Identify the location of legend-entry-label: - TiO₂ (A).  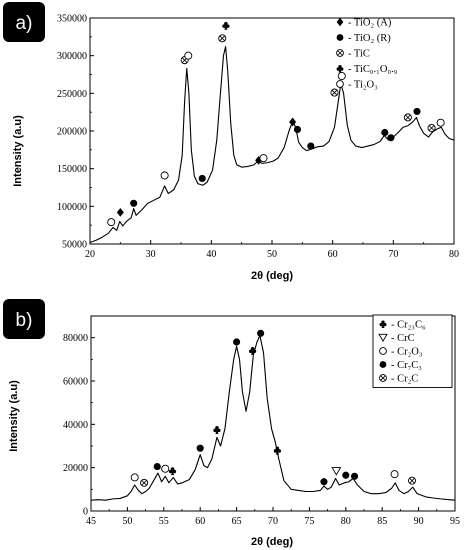
(370, 23).